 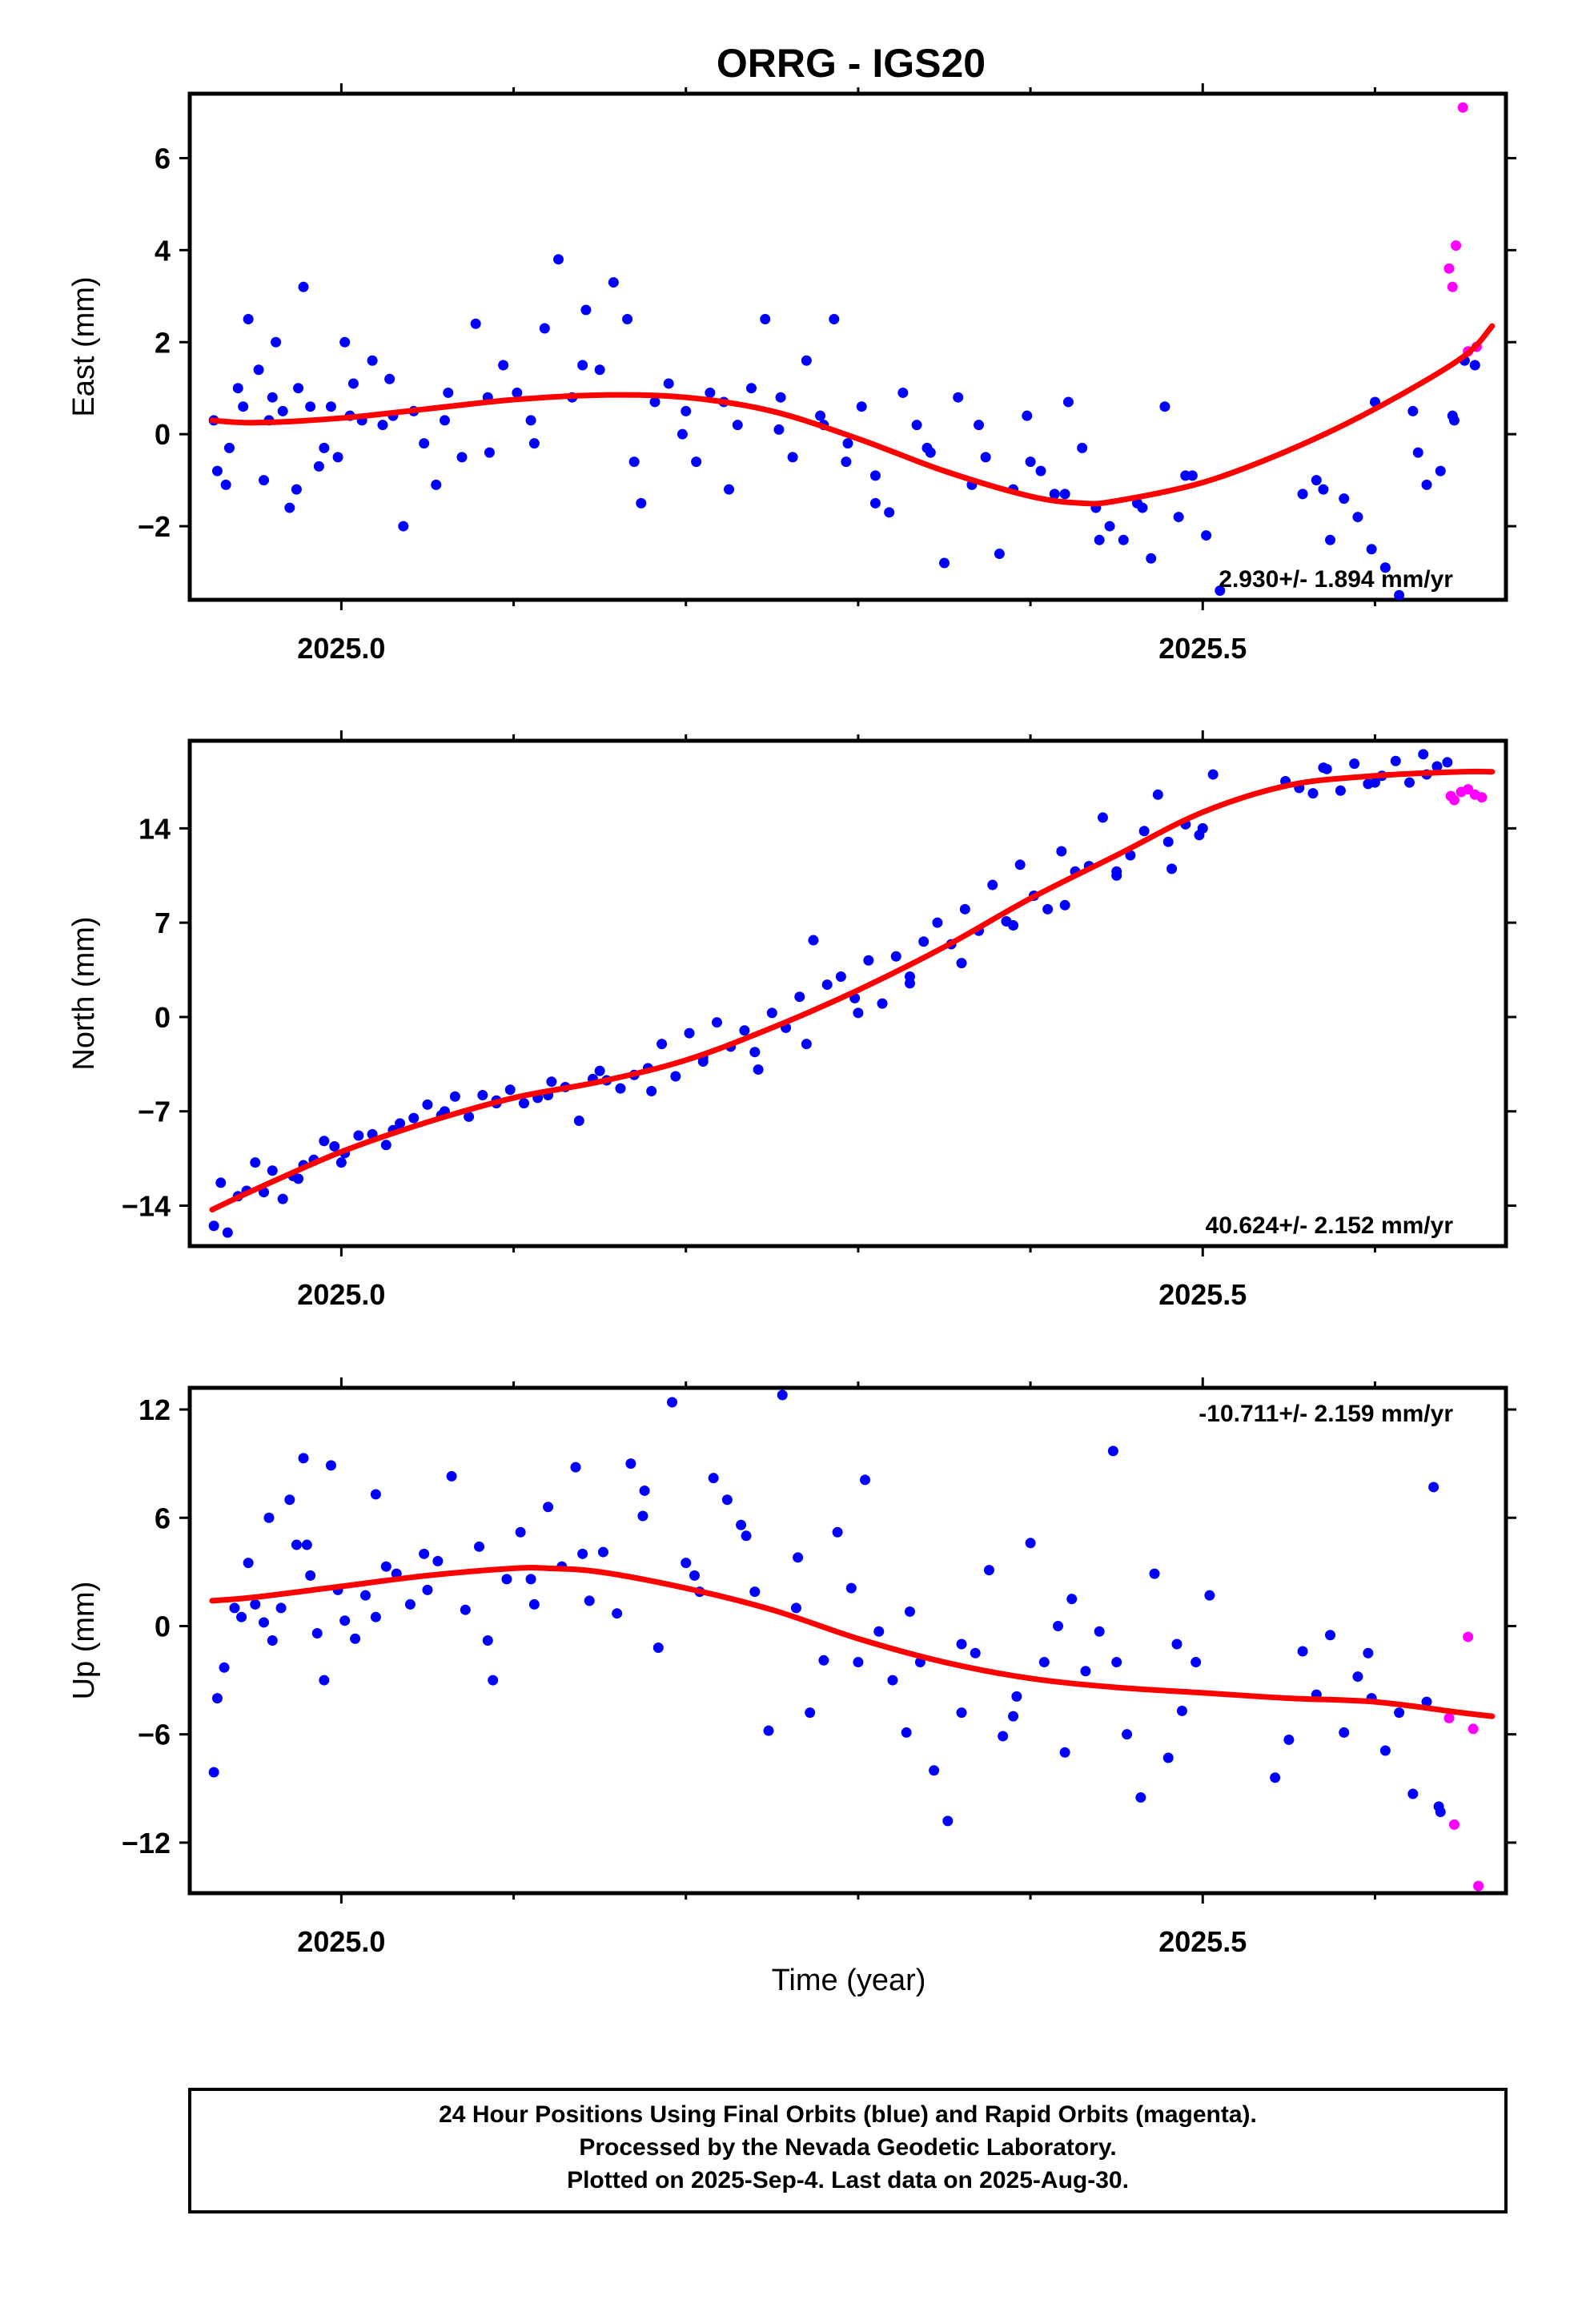 I want to click on y-tick-label: −14, so click(x=146, y=1206).